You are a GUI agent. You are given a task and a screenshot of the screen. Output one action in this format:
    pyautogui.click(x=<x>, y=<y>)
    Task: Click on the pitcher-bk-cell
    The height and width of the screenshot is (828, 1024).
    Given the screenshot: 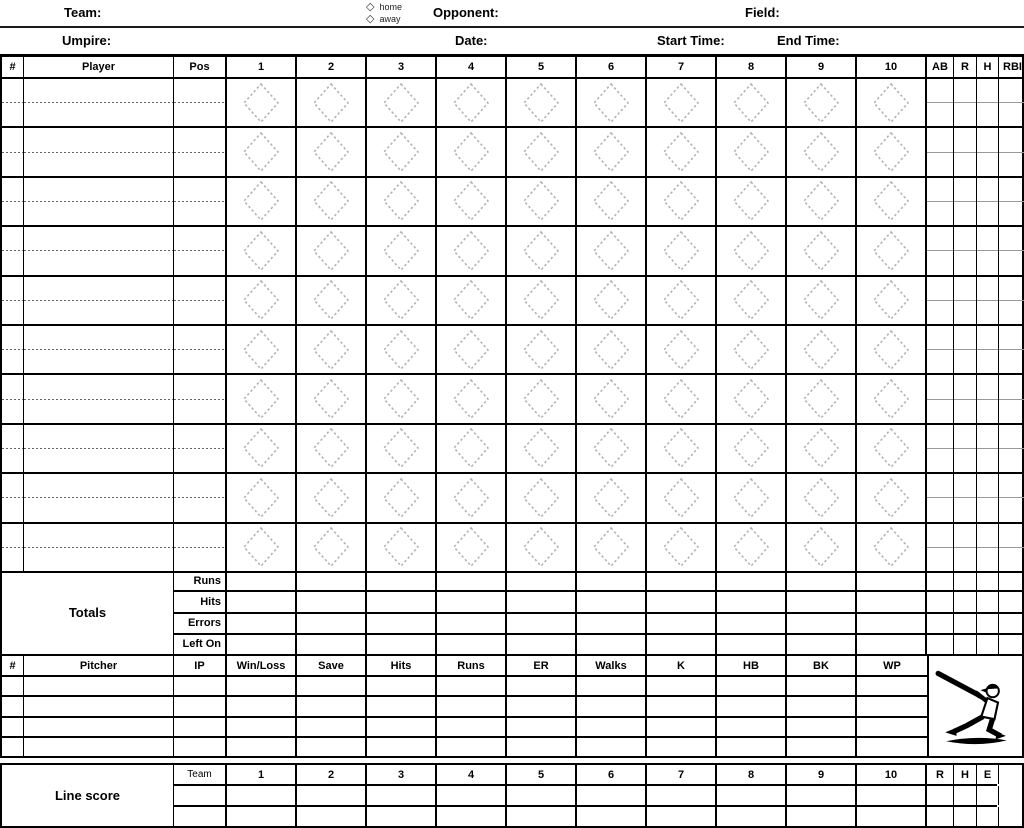 What is the action you would take?
    pyautogui.click(x=822, y=686)
    